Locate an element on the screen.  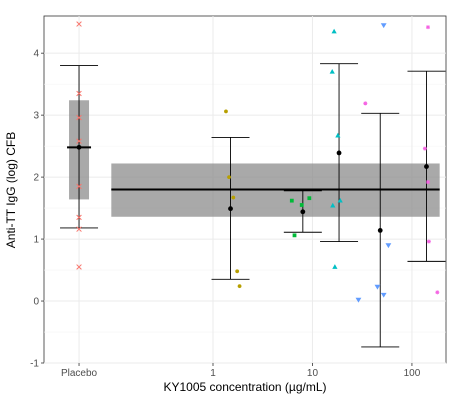
y-axis-ticks: -1 0 1 2 3 4 is located at coordinates (37, 209).